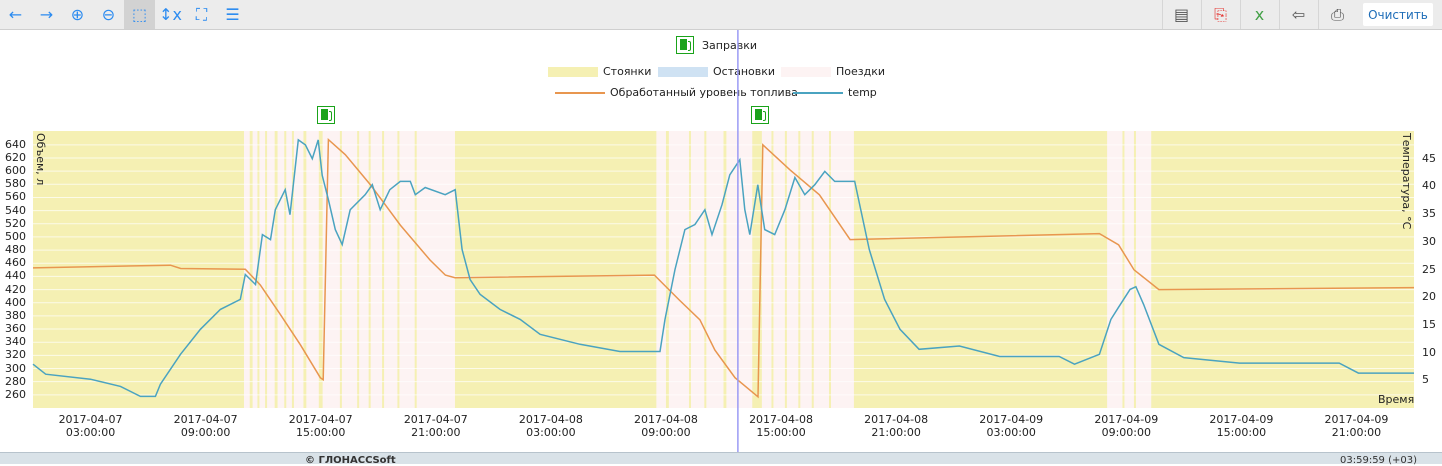 Image resolution: width=1442 pixels, height=466 pixels. I want to click on list-icon: ☰, so click(232, 14).